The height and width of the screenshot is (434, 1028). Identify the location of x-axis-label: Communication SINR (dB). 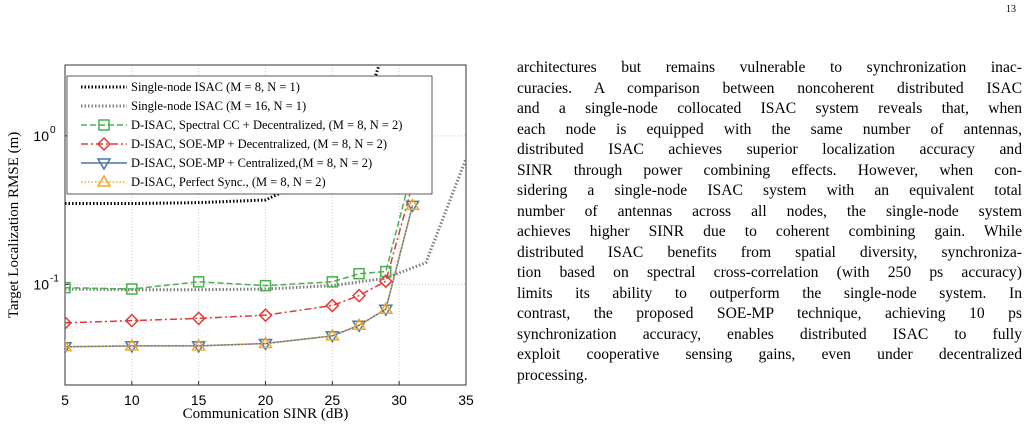
(266, 414).